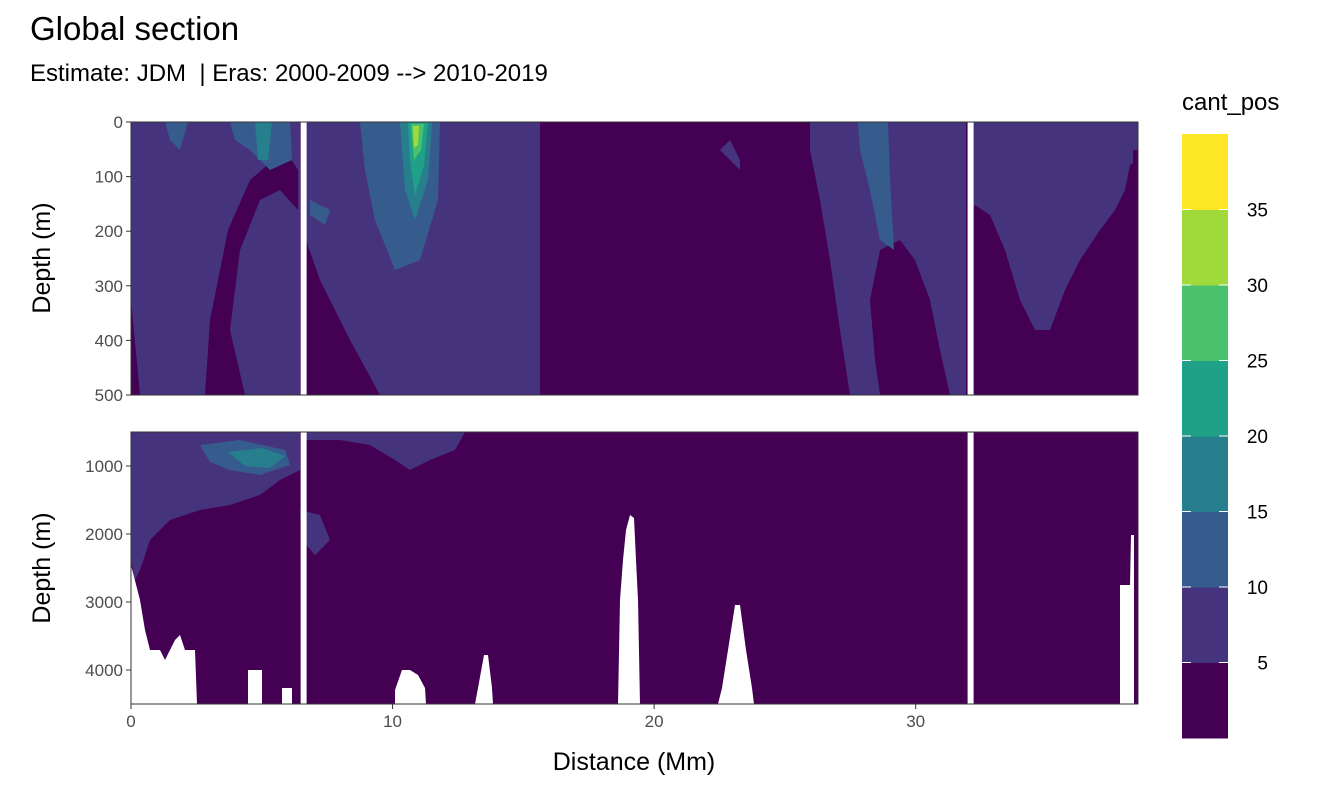  What do you see at coordinates (1262, 664) in the screenshot?
I see `legend-label-0: 5` at bounding box center [1262, 664].